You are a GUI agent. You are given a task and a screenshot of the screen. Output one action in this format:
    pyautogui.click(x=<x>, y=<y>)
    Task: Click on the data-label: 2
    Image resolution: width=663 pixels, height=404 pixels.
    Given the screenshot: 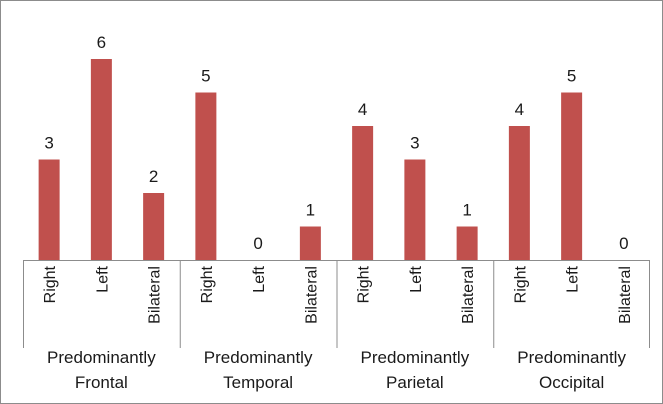 What is the action you would take?
    pyautogui.click(x=153, y=176)
    